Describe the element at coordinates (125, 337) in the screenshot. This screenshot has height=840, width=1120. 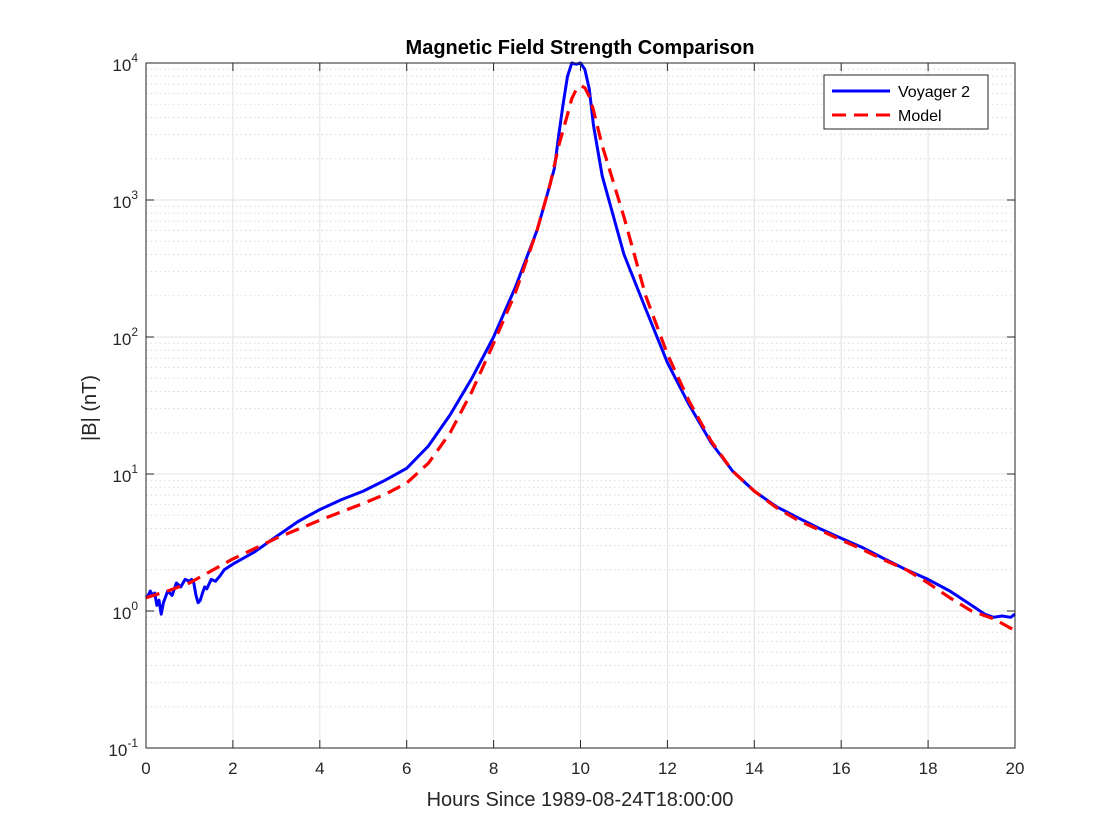
I see `y-tick-label: 10²` at that location.